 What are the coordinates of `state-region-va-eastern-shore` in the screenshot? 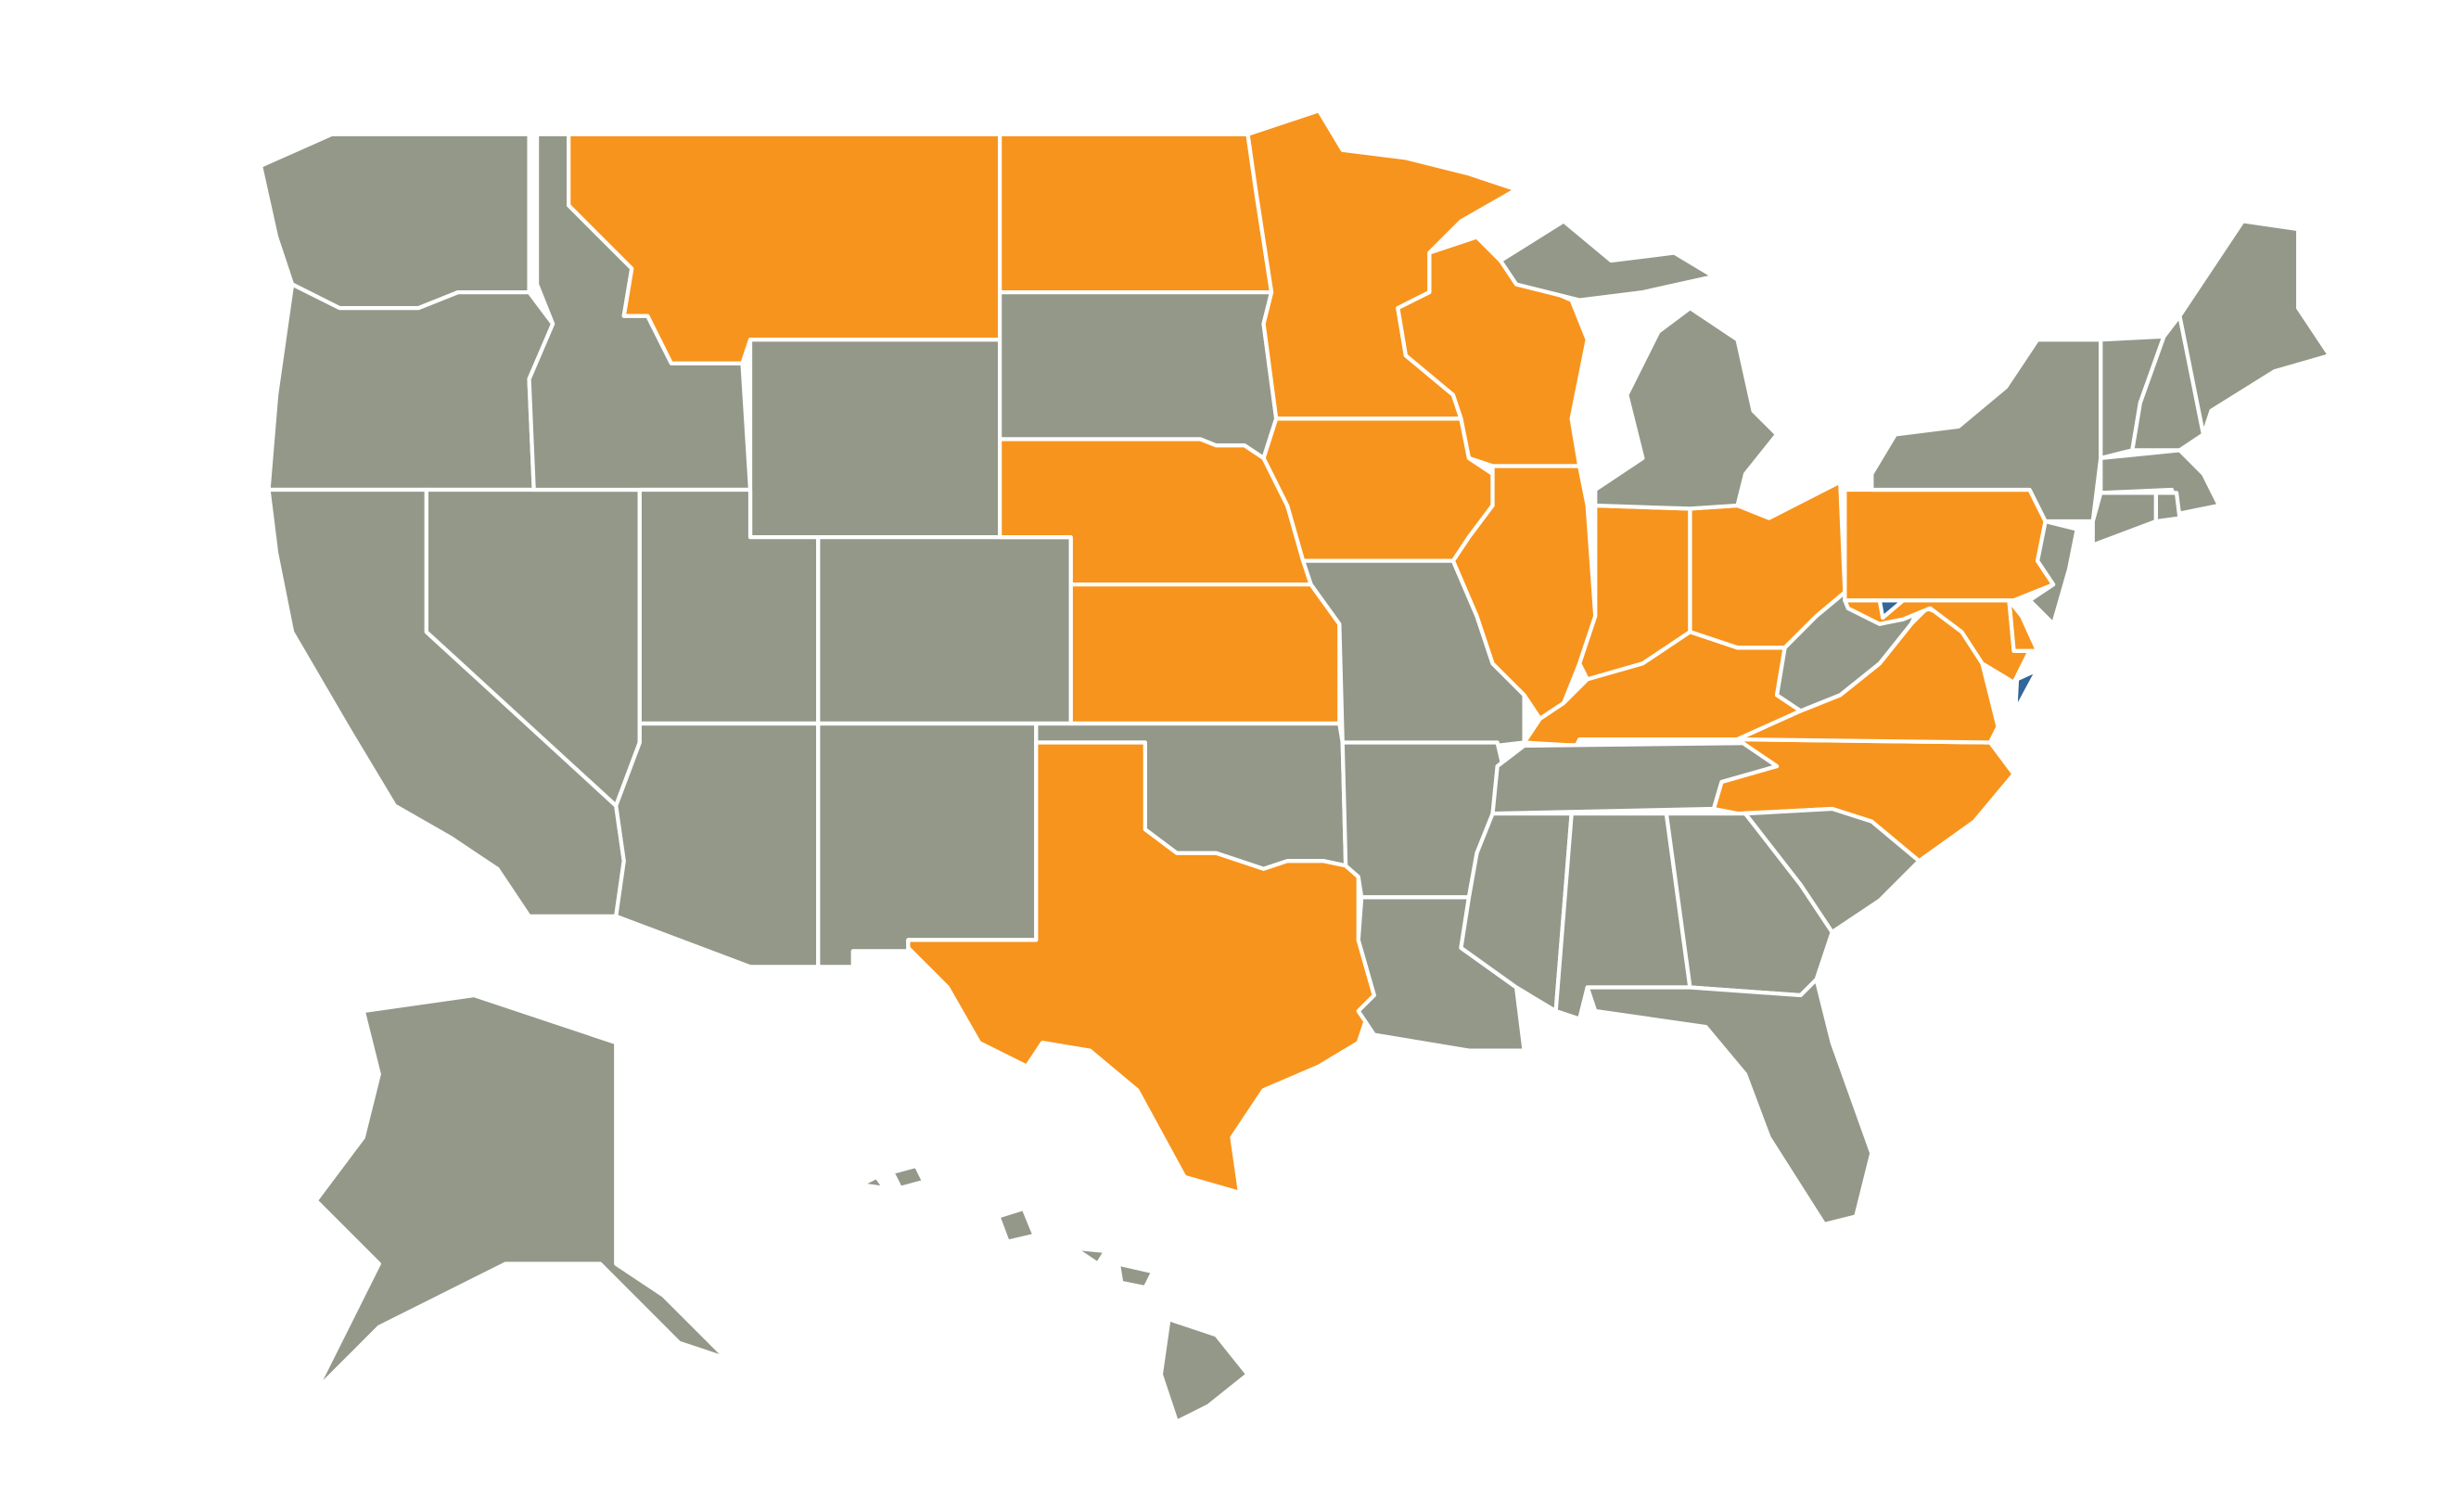 It's located at (2026, 690).